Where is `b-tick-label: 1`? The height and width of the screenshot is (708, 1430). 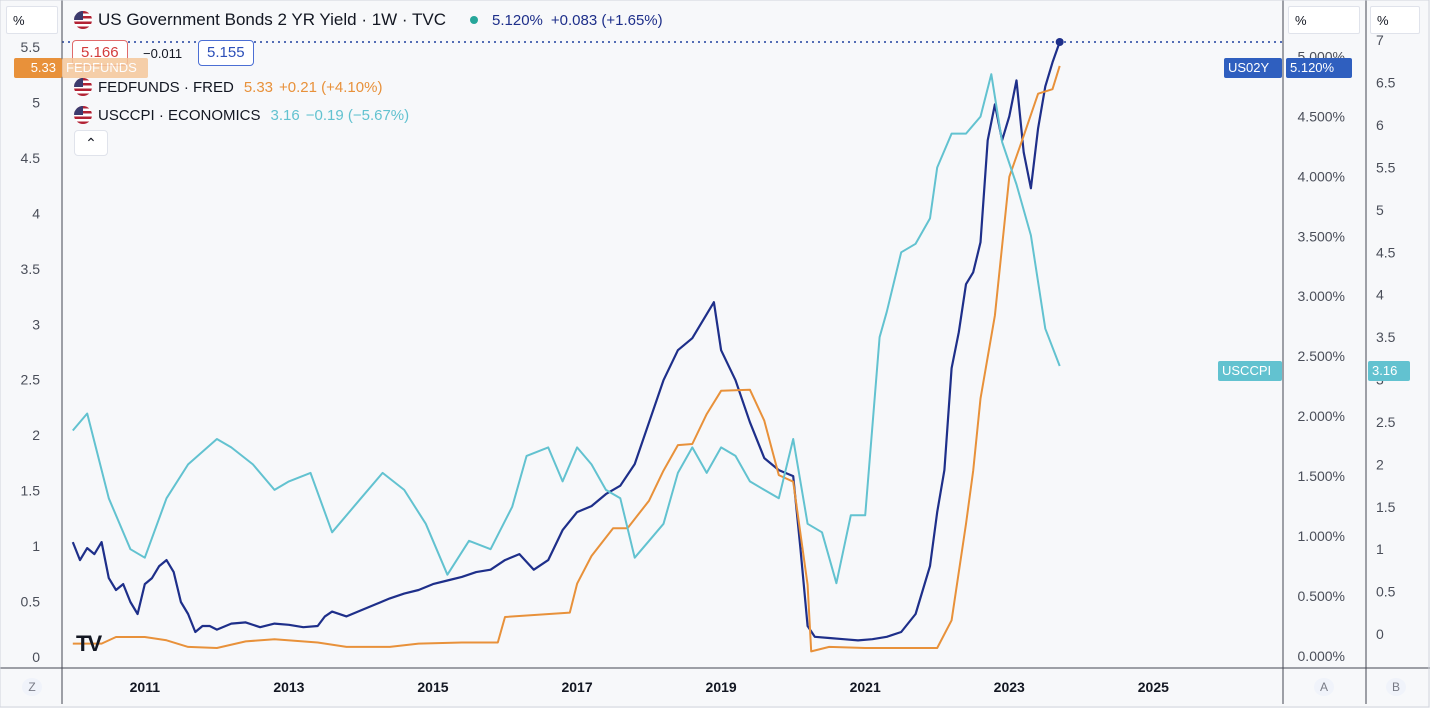
b-tick-label: 1 is located at coordinates (1380, 549).